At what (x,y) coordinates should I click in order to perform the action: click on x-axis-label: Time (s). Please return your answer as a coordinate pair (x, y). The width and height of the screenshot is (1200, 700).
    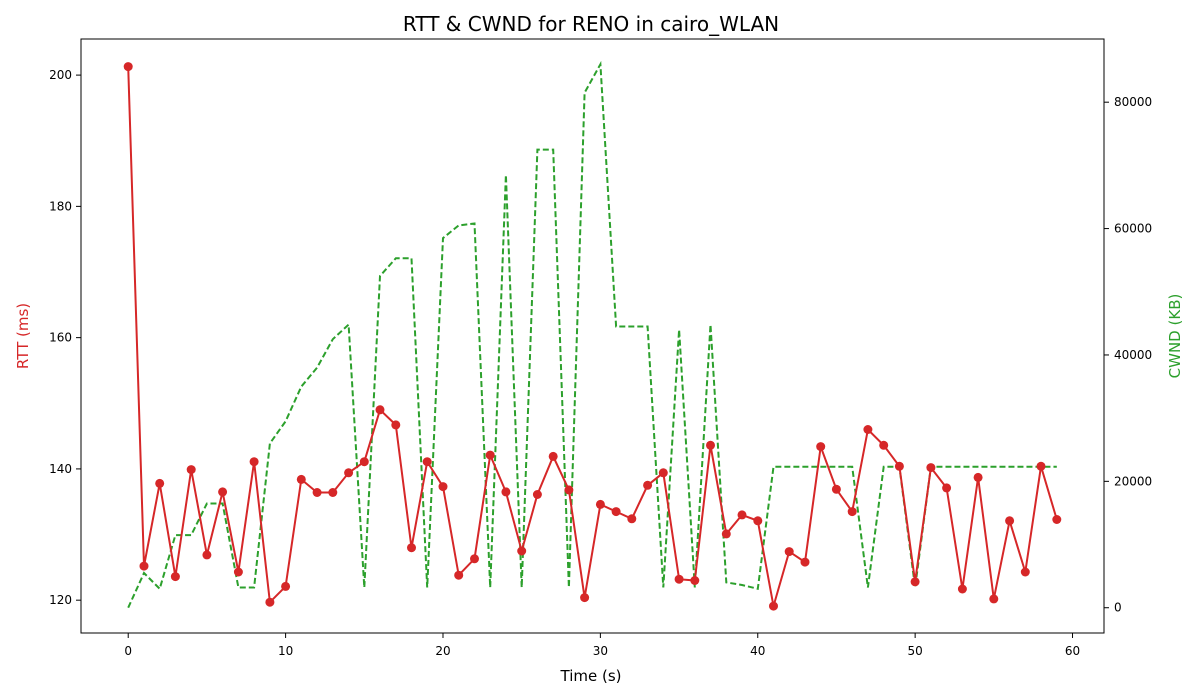
    Looking at the image, I should click on (591, 676).